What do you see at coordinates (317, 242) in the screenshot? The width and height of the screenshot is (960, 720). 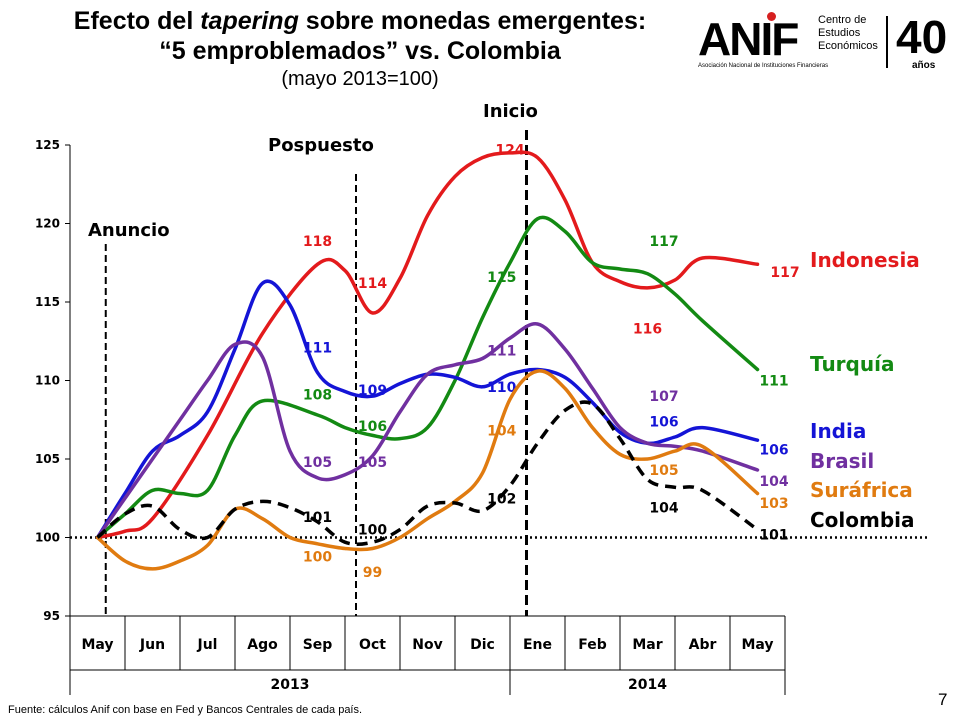 I see `data-label: 118` at bounding box center [317, 242].